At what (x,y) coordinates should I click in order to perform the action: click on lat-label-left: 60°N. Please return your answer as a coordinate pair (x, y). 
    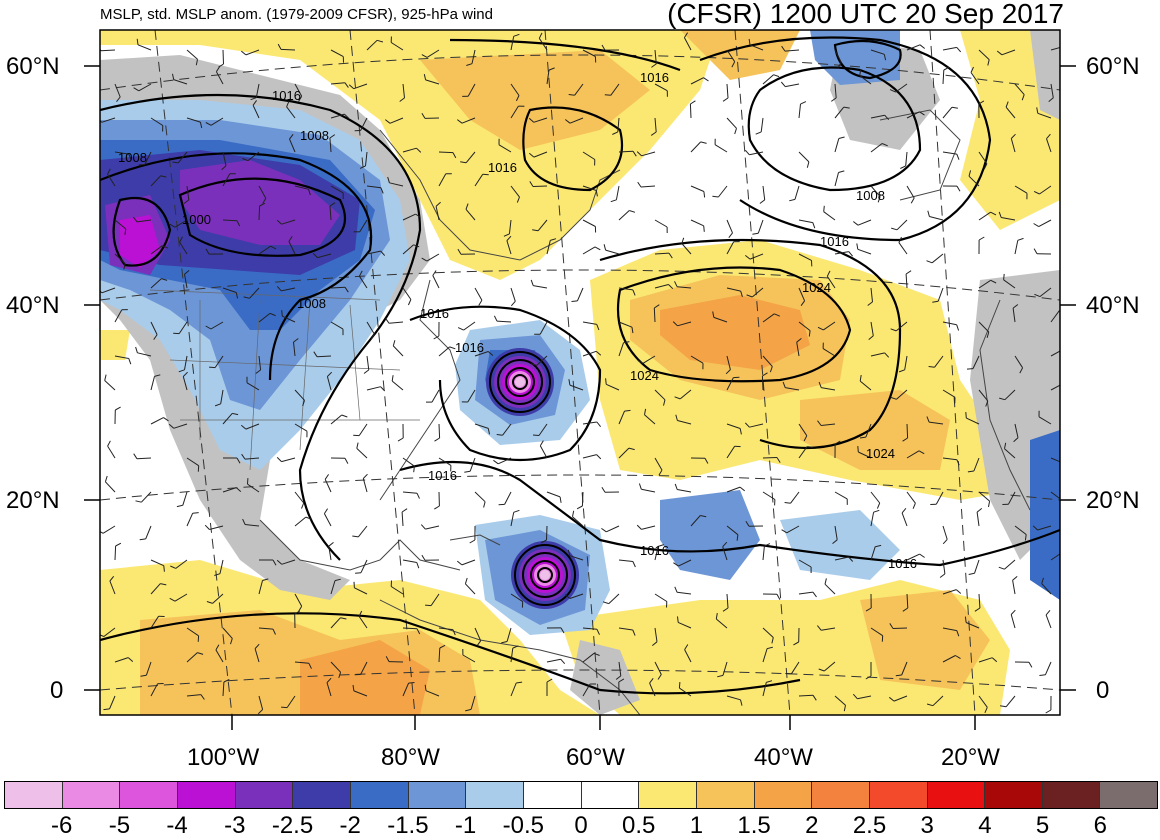
    Looking at the image, I should click on (33, 67).